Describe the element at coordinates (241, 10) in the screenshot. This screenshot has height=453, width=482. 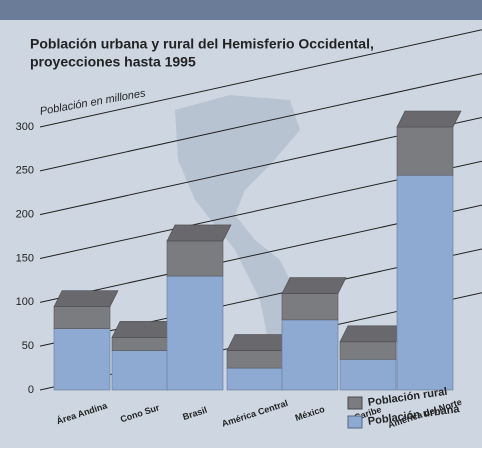
I see `top-band` at that location.